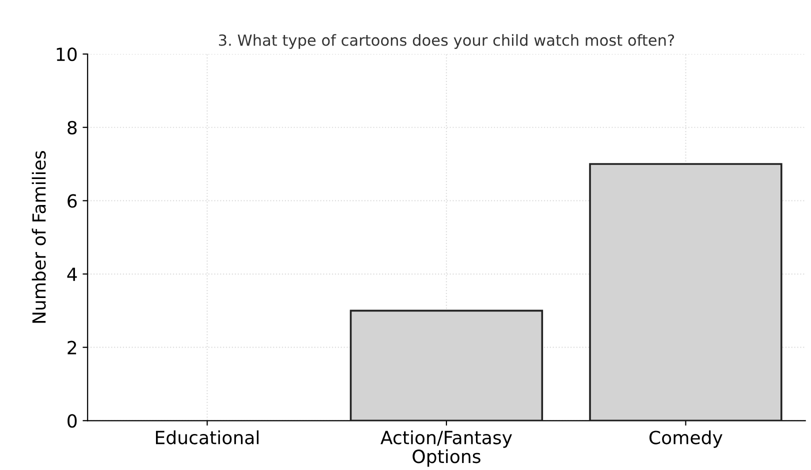 Image resolution: width=811 pixels, height=470 pixels. What do you see at coordinates (207, 437) in the screenshot?
I see `x-tick-label: Educational` at bounding box center [207, 437].